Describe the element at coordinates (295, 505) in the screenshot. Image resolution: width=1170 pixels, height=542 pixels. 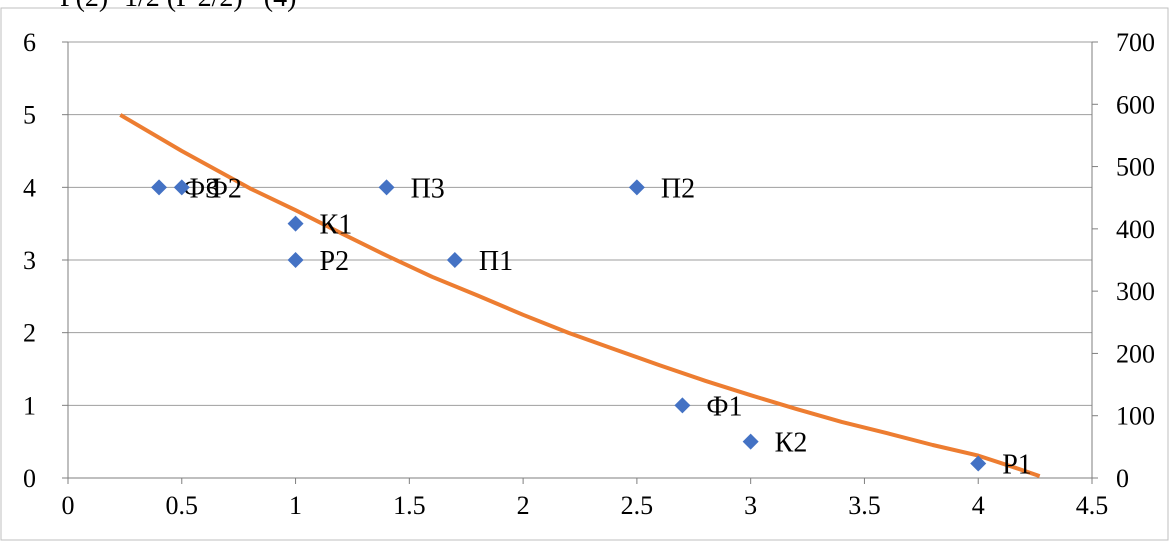
I see `x-tick-label: 1` at that location.